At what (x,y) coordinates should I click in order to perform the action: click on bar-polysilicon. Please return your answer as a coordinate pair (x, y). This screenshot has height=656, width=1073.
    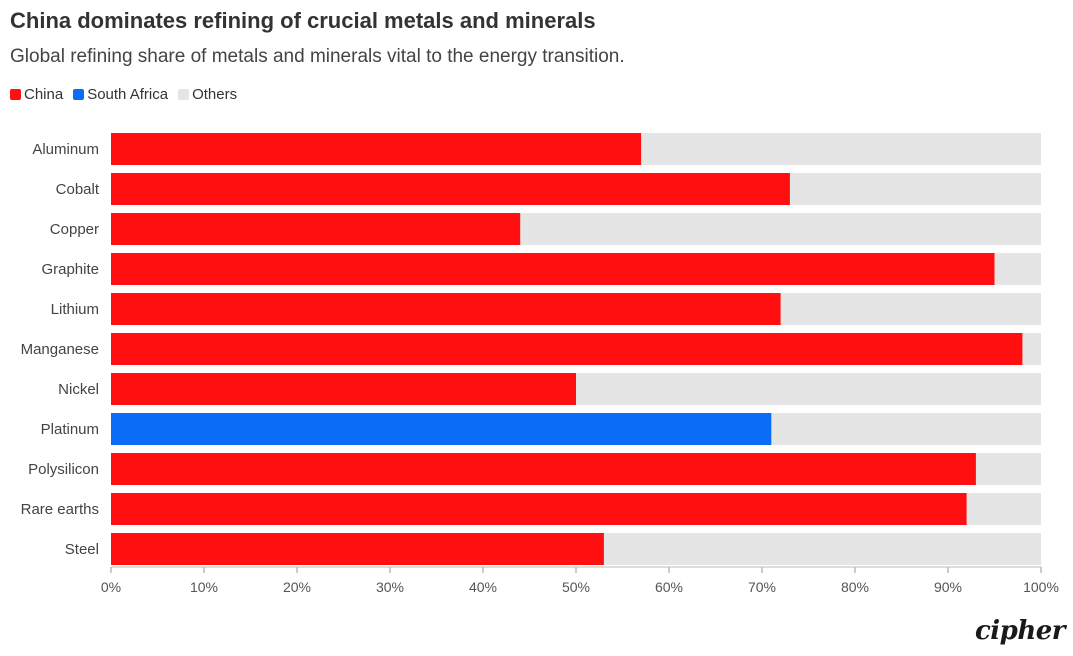
    Looking at the image, I should click on (543, 469).